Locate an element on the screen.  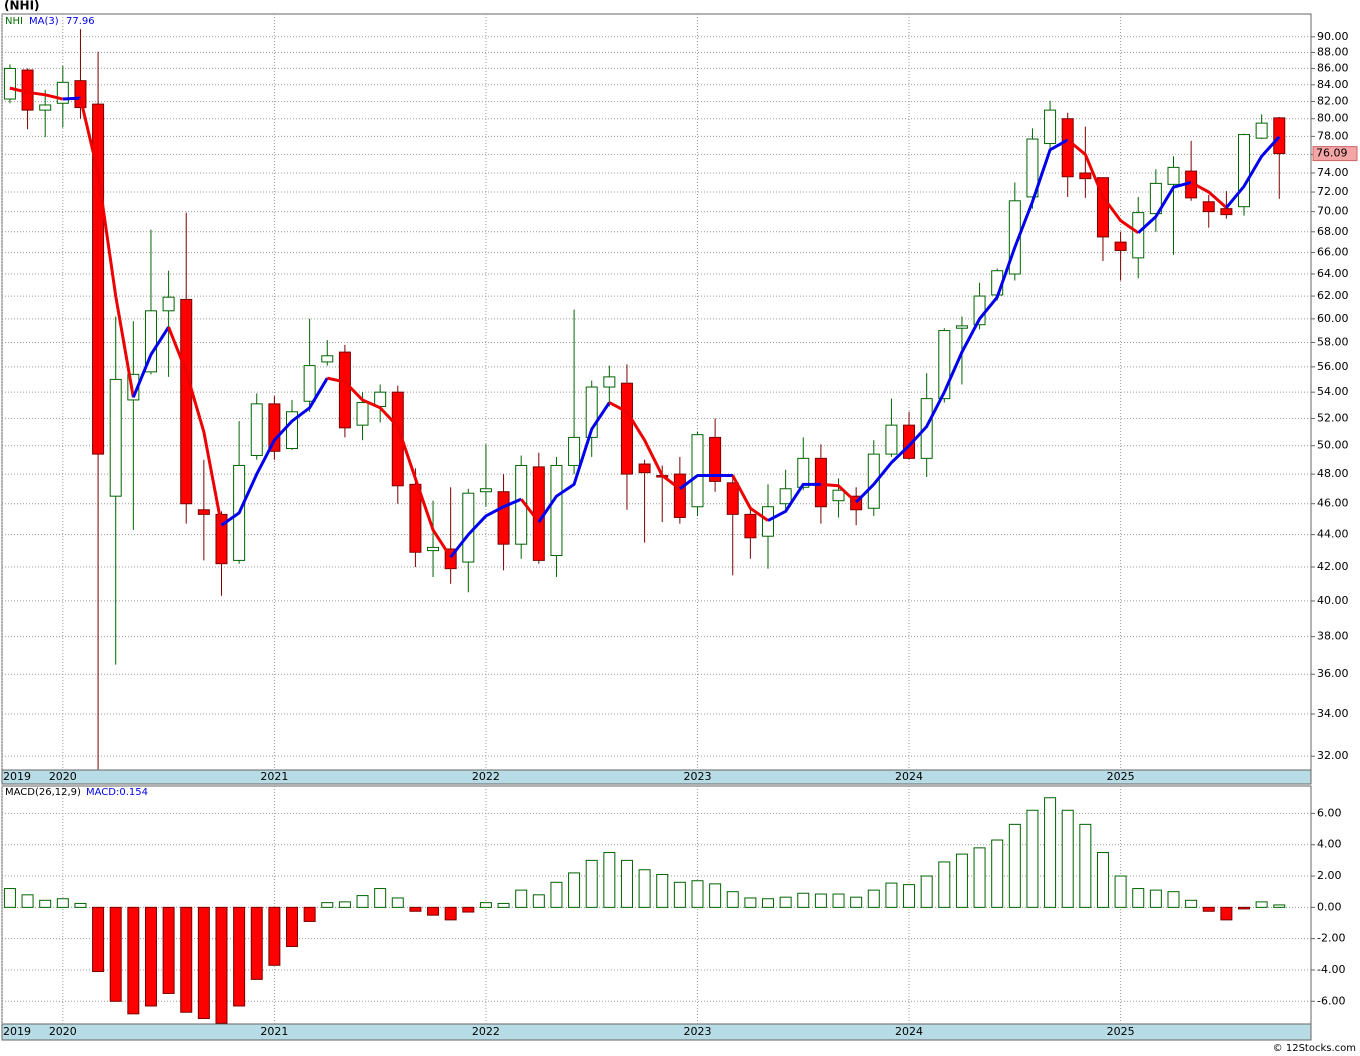
x-tick-label: 2020 is located at coordinates (63, 776).